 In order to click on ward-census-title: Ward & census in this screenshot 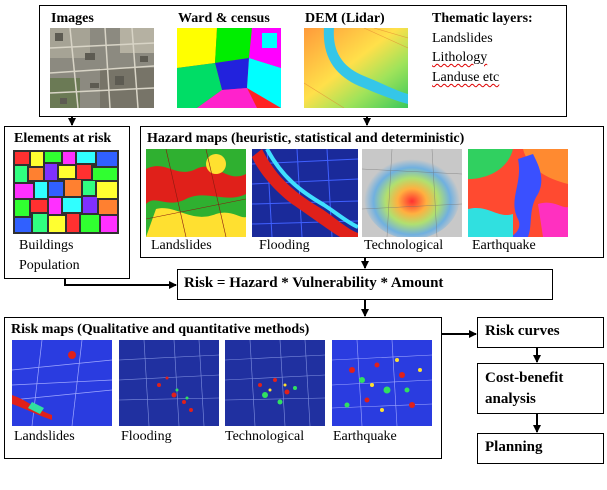, I will do `click(224, 18)`.